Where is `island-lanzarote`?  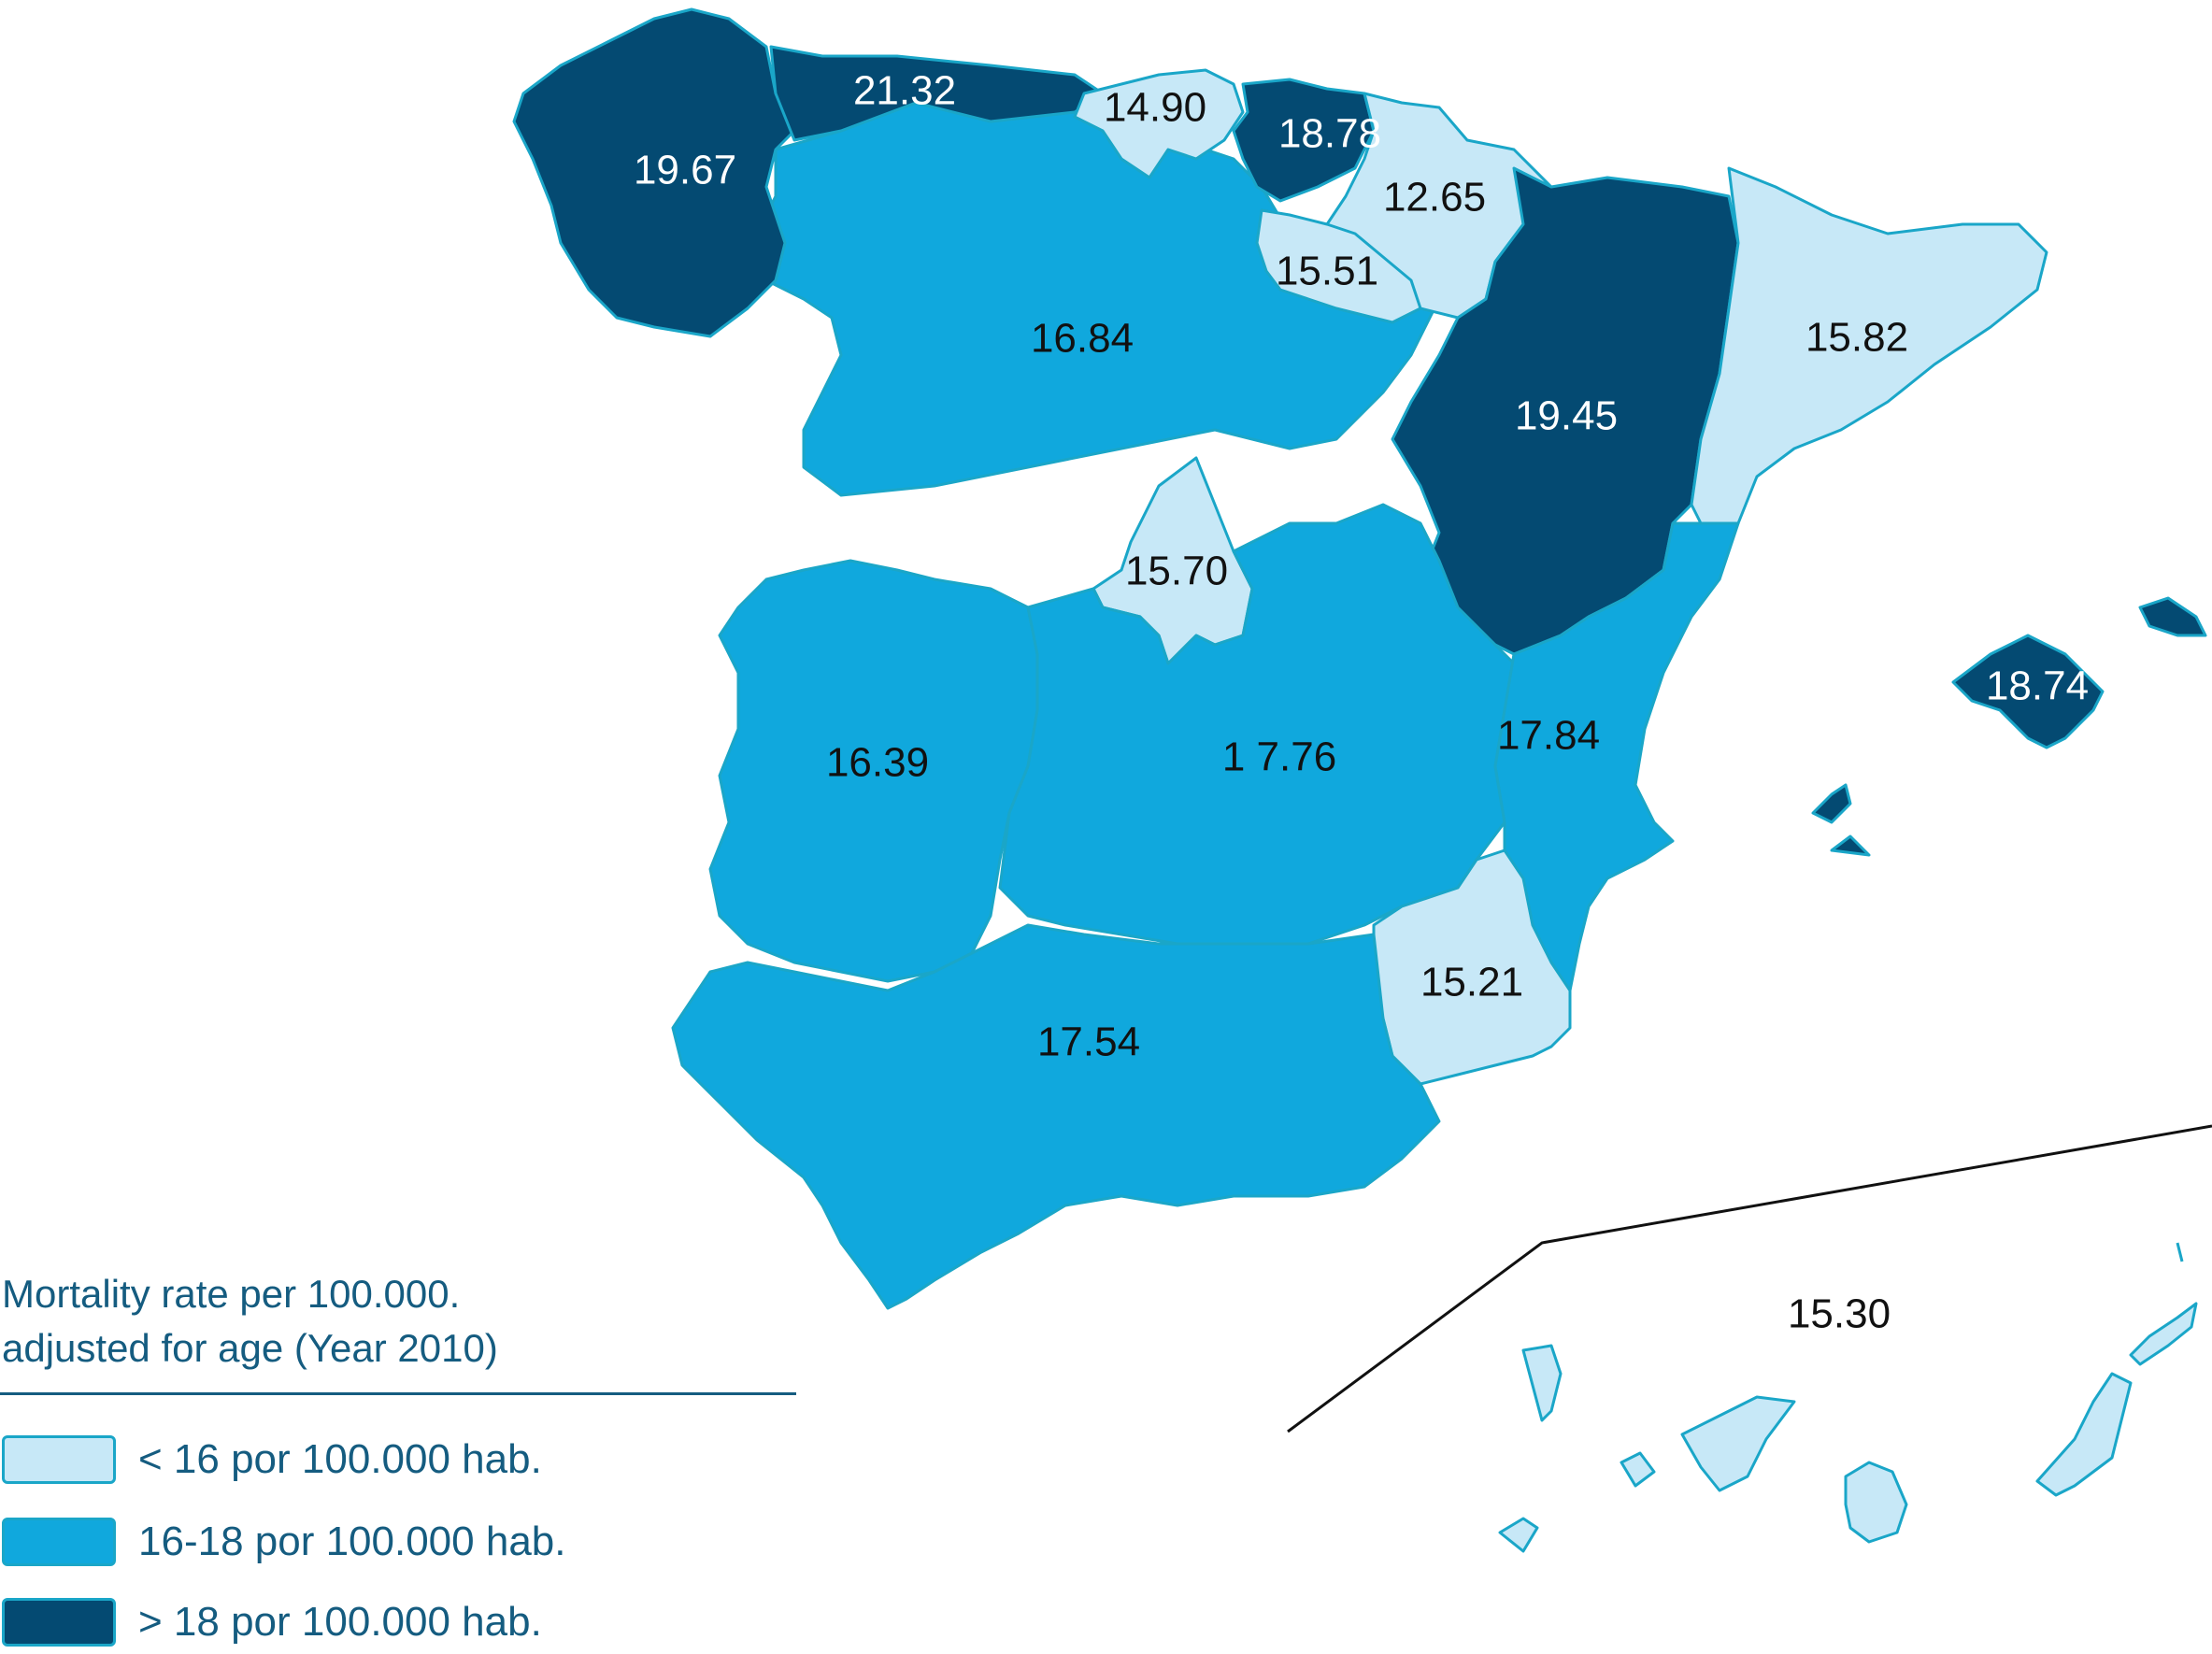
island-lanzarote is located at coordinates (2163, 1334).